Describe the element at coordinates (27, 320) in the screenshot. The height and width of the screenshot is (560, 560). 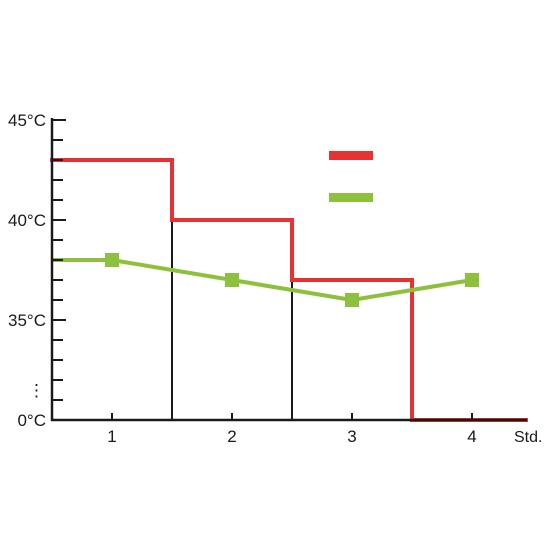
I see `y-tick-label: 35°C` at that location.